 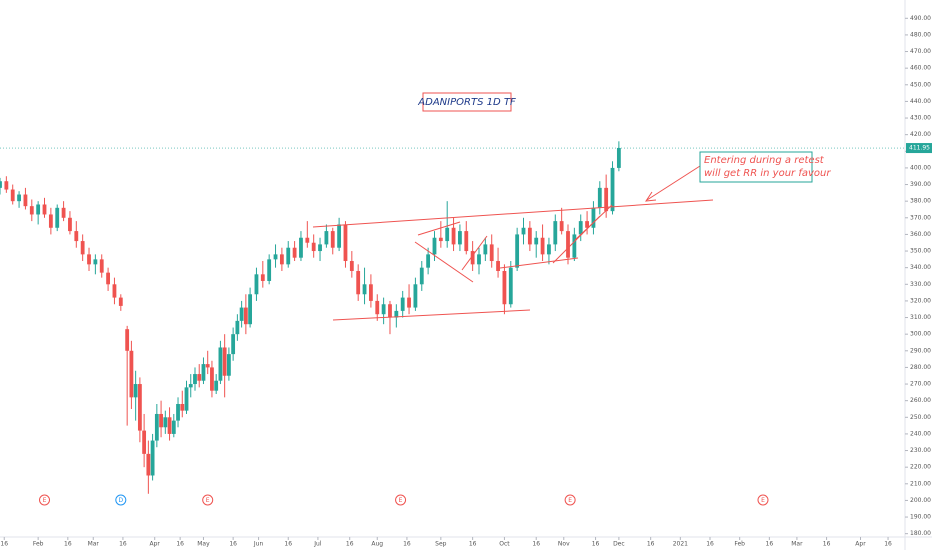 What do you see at coordinates (504, 544) in the screenshot?
I see `x-tick-label: Oct` at bounding box center [504, 544].